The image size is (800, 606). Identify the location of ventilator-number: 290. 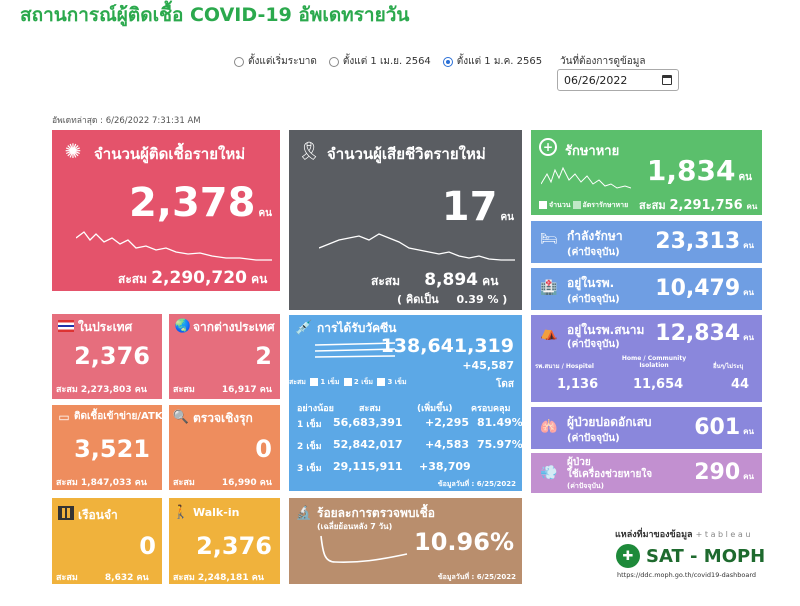
(717, 472).